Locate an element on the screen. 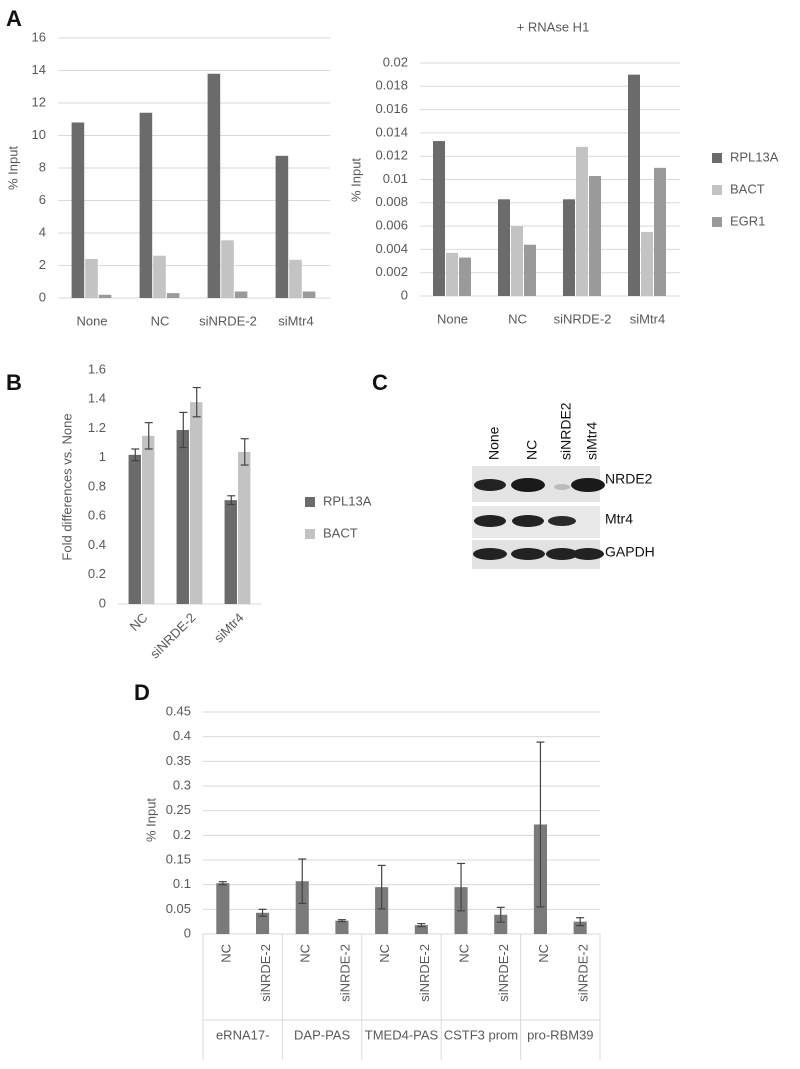  western-blot: None NC siNRDE2 siMtr4 NRDE2 Mtr4 GAPDH is located at coordinates (563, 485).